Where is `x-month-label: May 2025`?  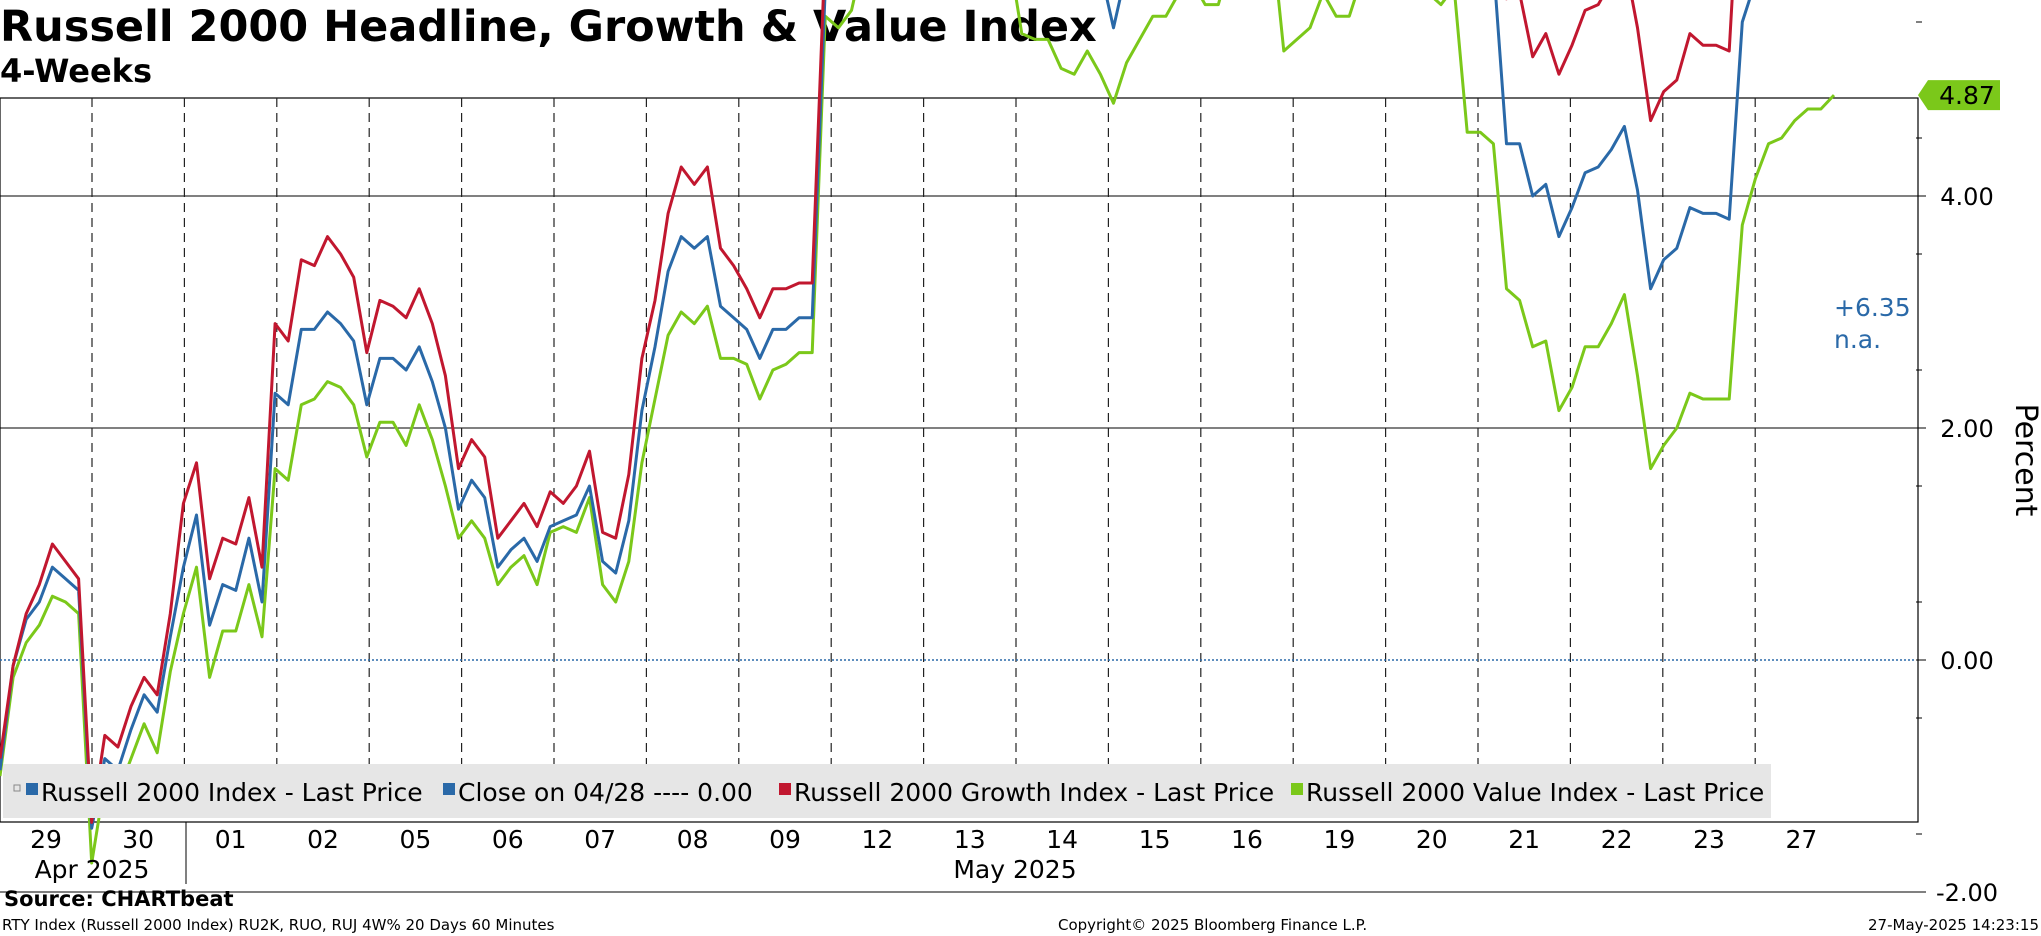 x-month-label: May 2025 is located at coordinates (1014, 869).